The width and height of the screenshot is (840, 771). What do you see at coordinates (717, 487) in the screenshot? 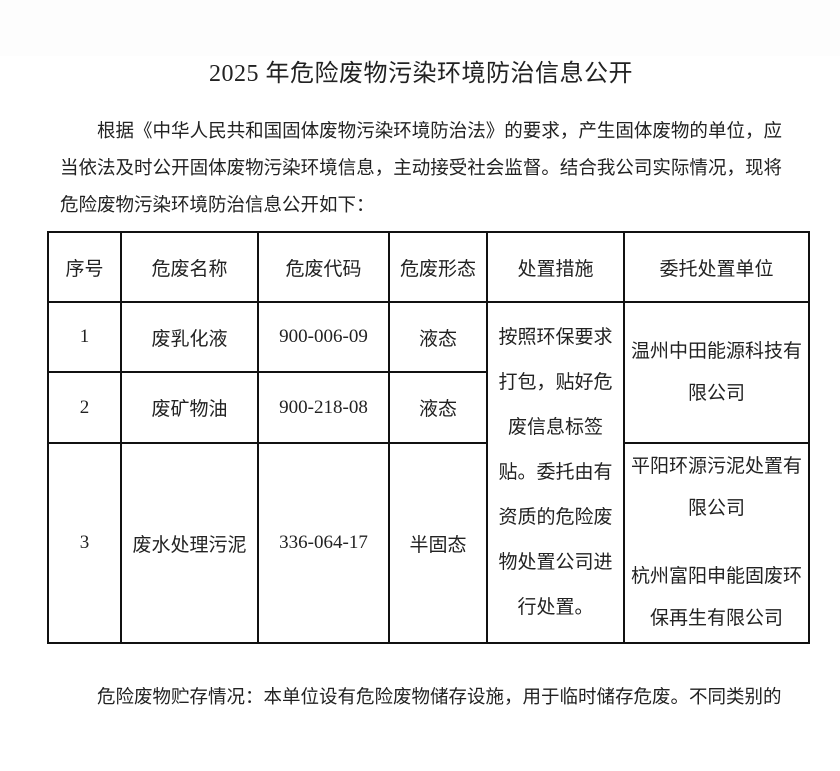
I see `entrusted-unit-name: 平阳环源污泥处置有限公司` at bounding box center [717, 487].